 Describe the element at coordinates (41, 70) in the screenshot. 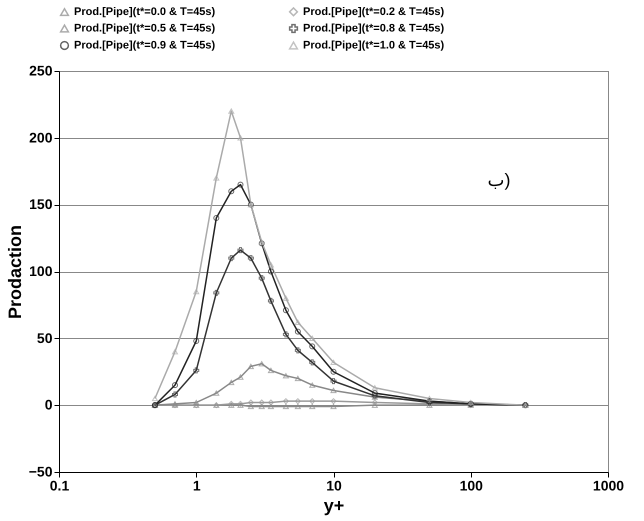

I see `y-tick-label: 250` at that location.